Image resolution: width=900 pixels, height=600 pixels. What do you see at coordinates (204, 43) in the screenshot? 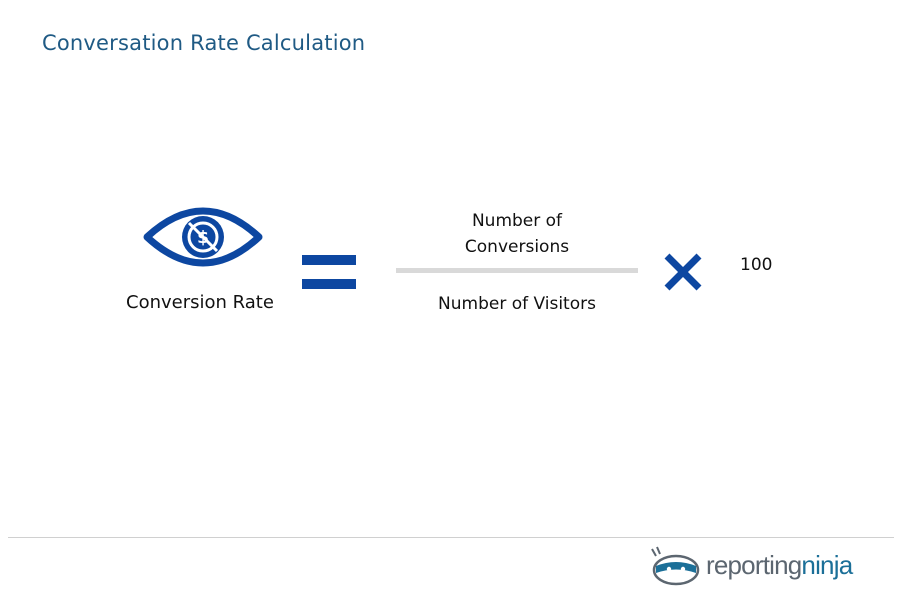
I see `page-title: Conversation Rate Calculation` at bounding box center [204, 43].